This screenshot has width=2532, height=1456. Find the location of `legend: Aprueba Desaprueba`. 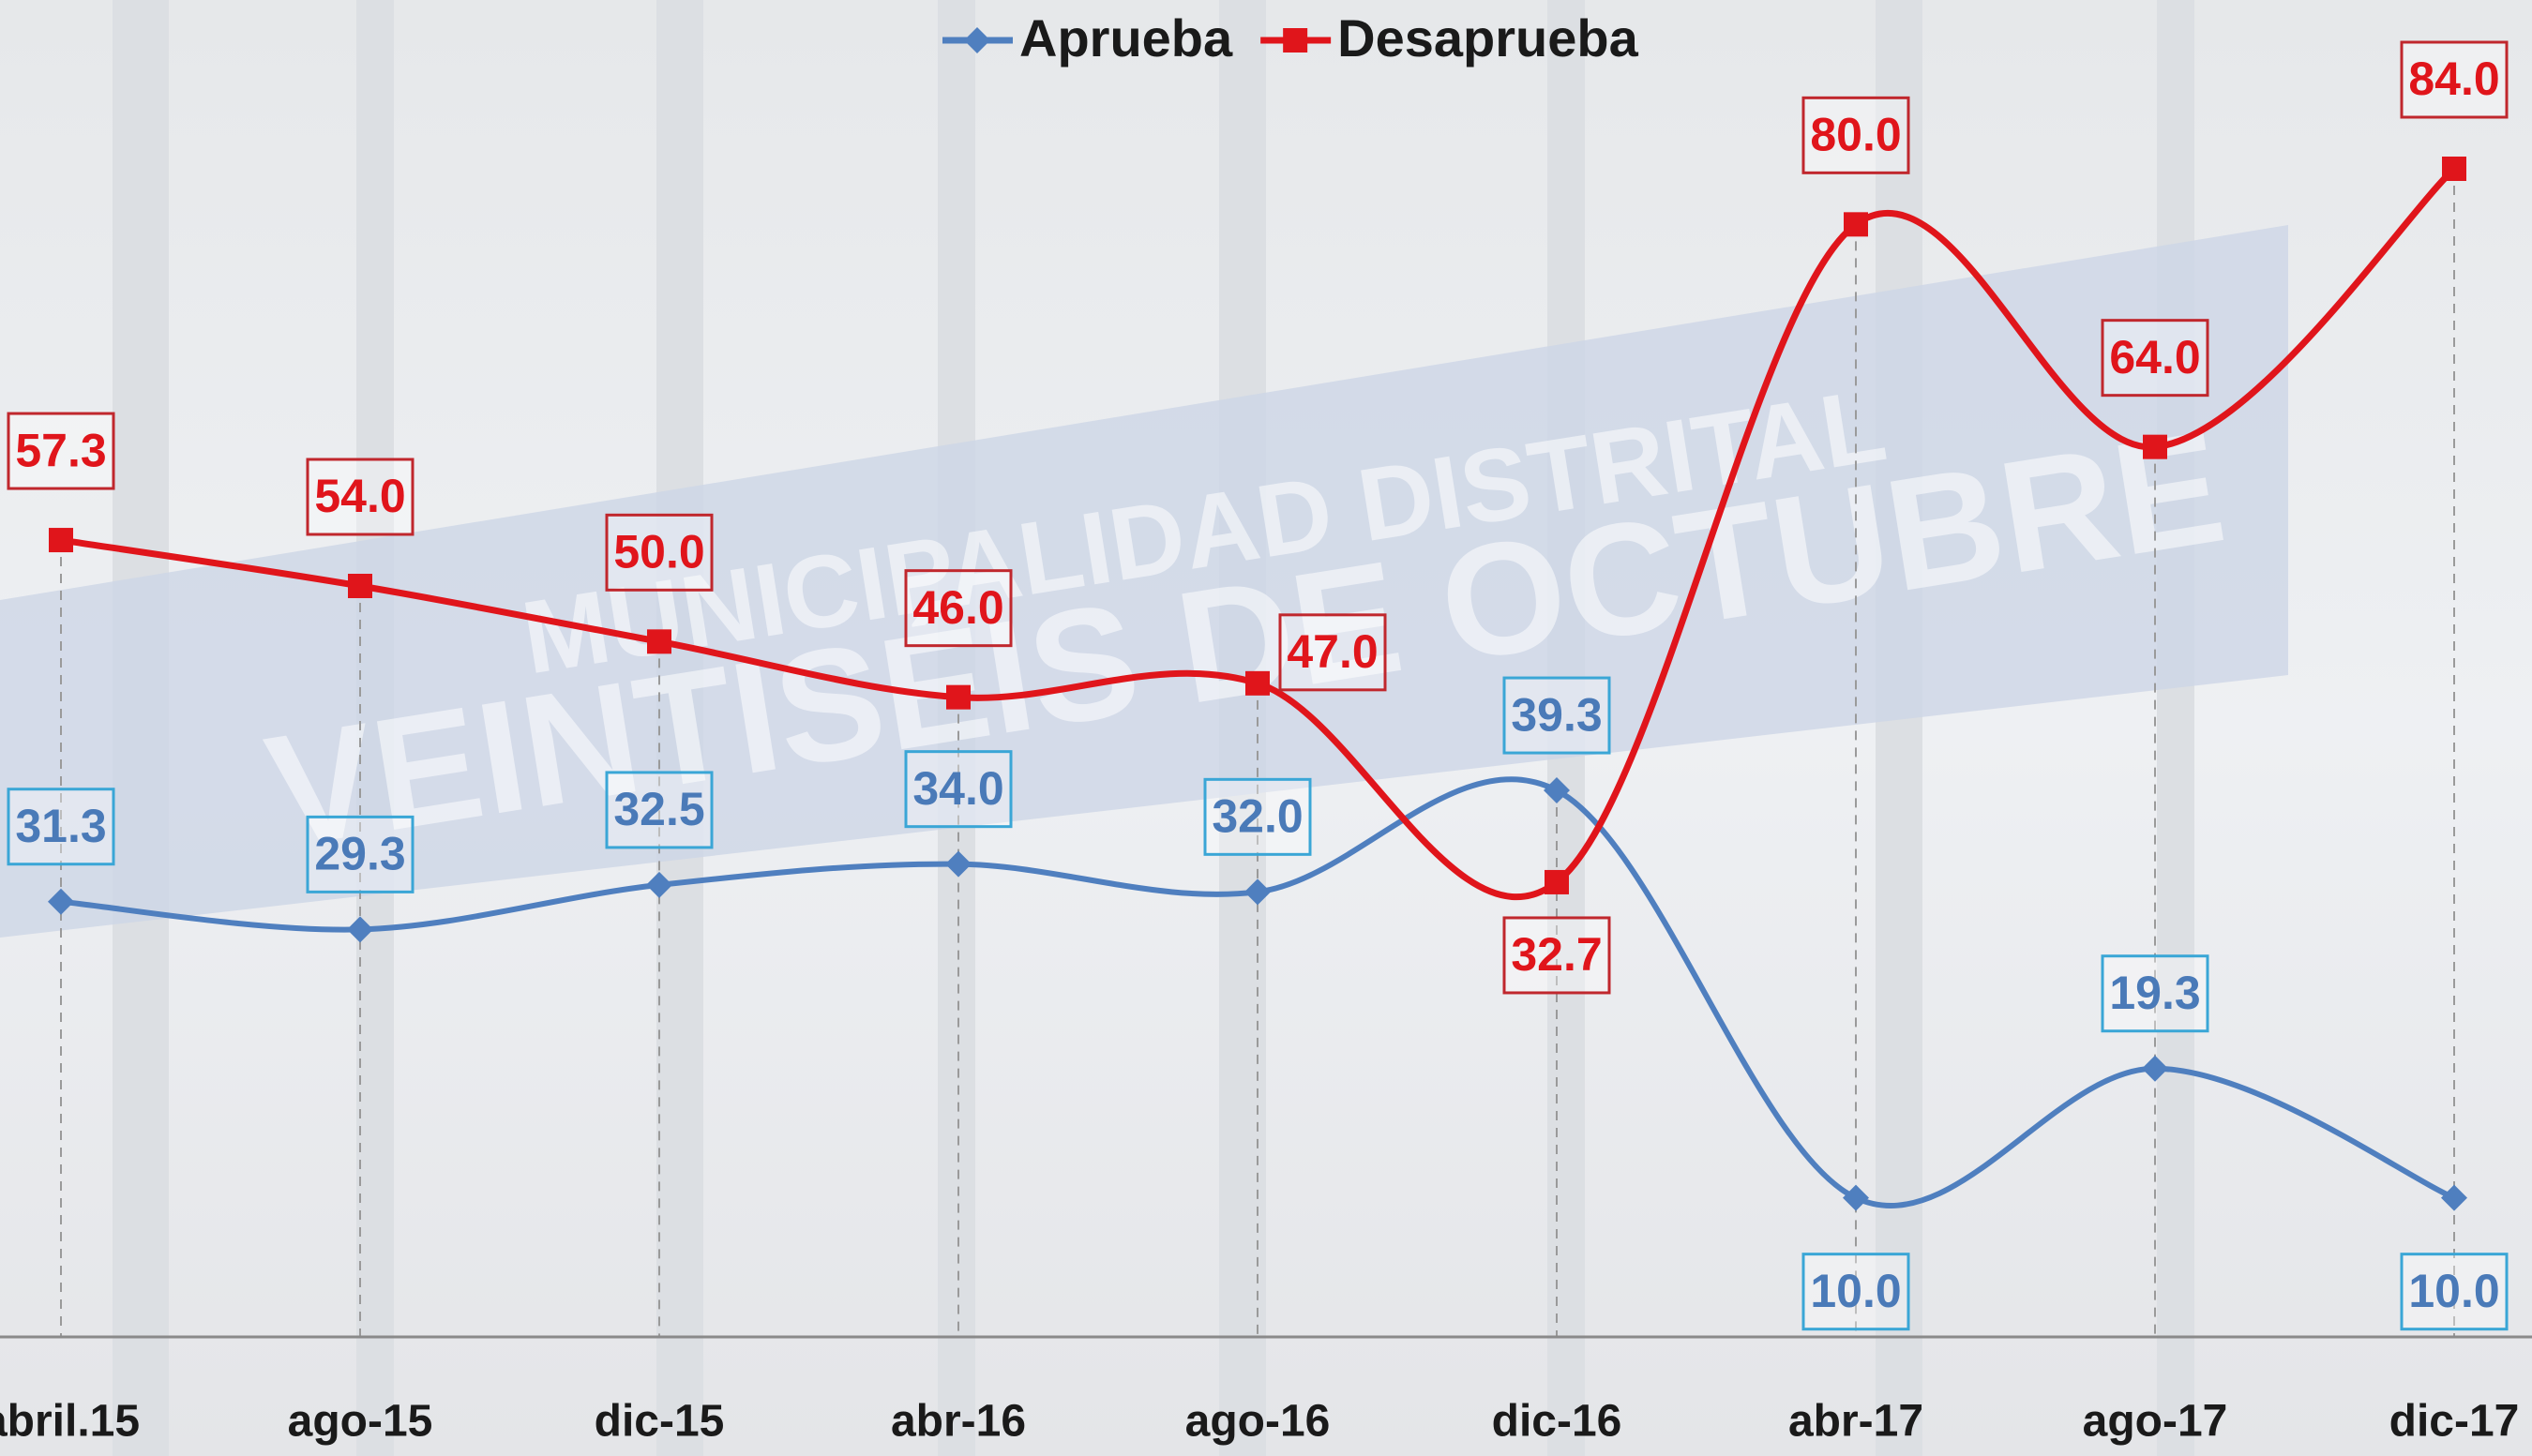

legend: Aprueba Desaprueba is located at coordinates (1290, 38).